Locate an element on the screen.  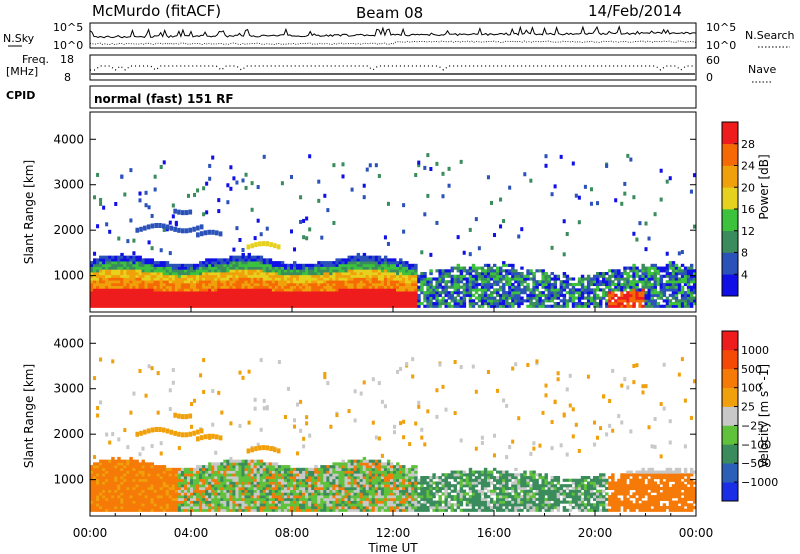
noise-sky-label: N.Sky is located at coordinates (19, 38).